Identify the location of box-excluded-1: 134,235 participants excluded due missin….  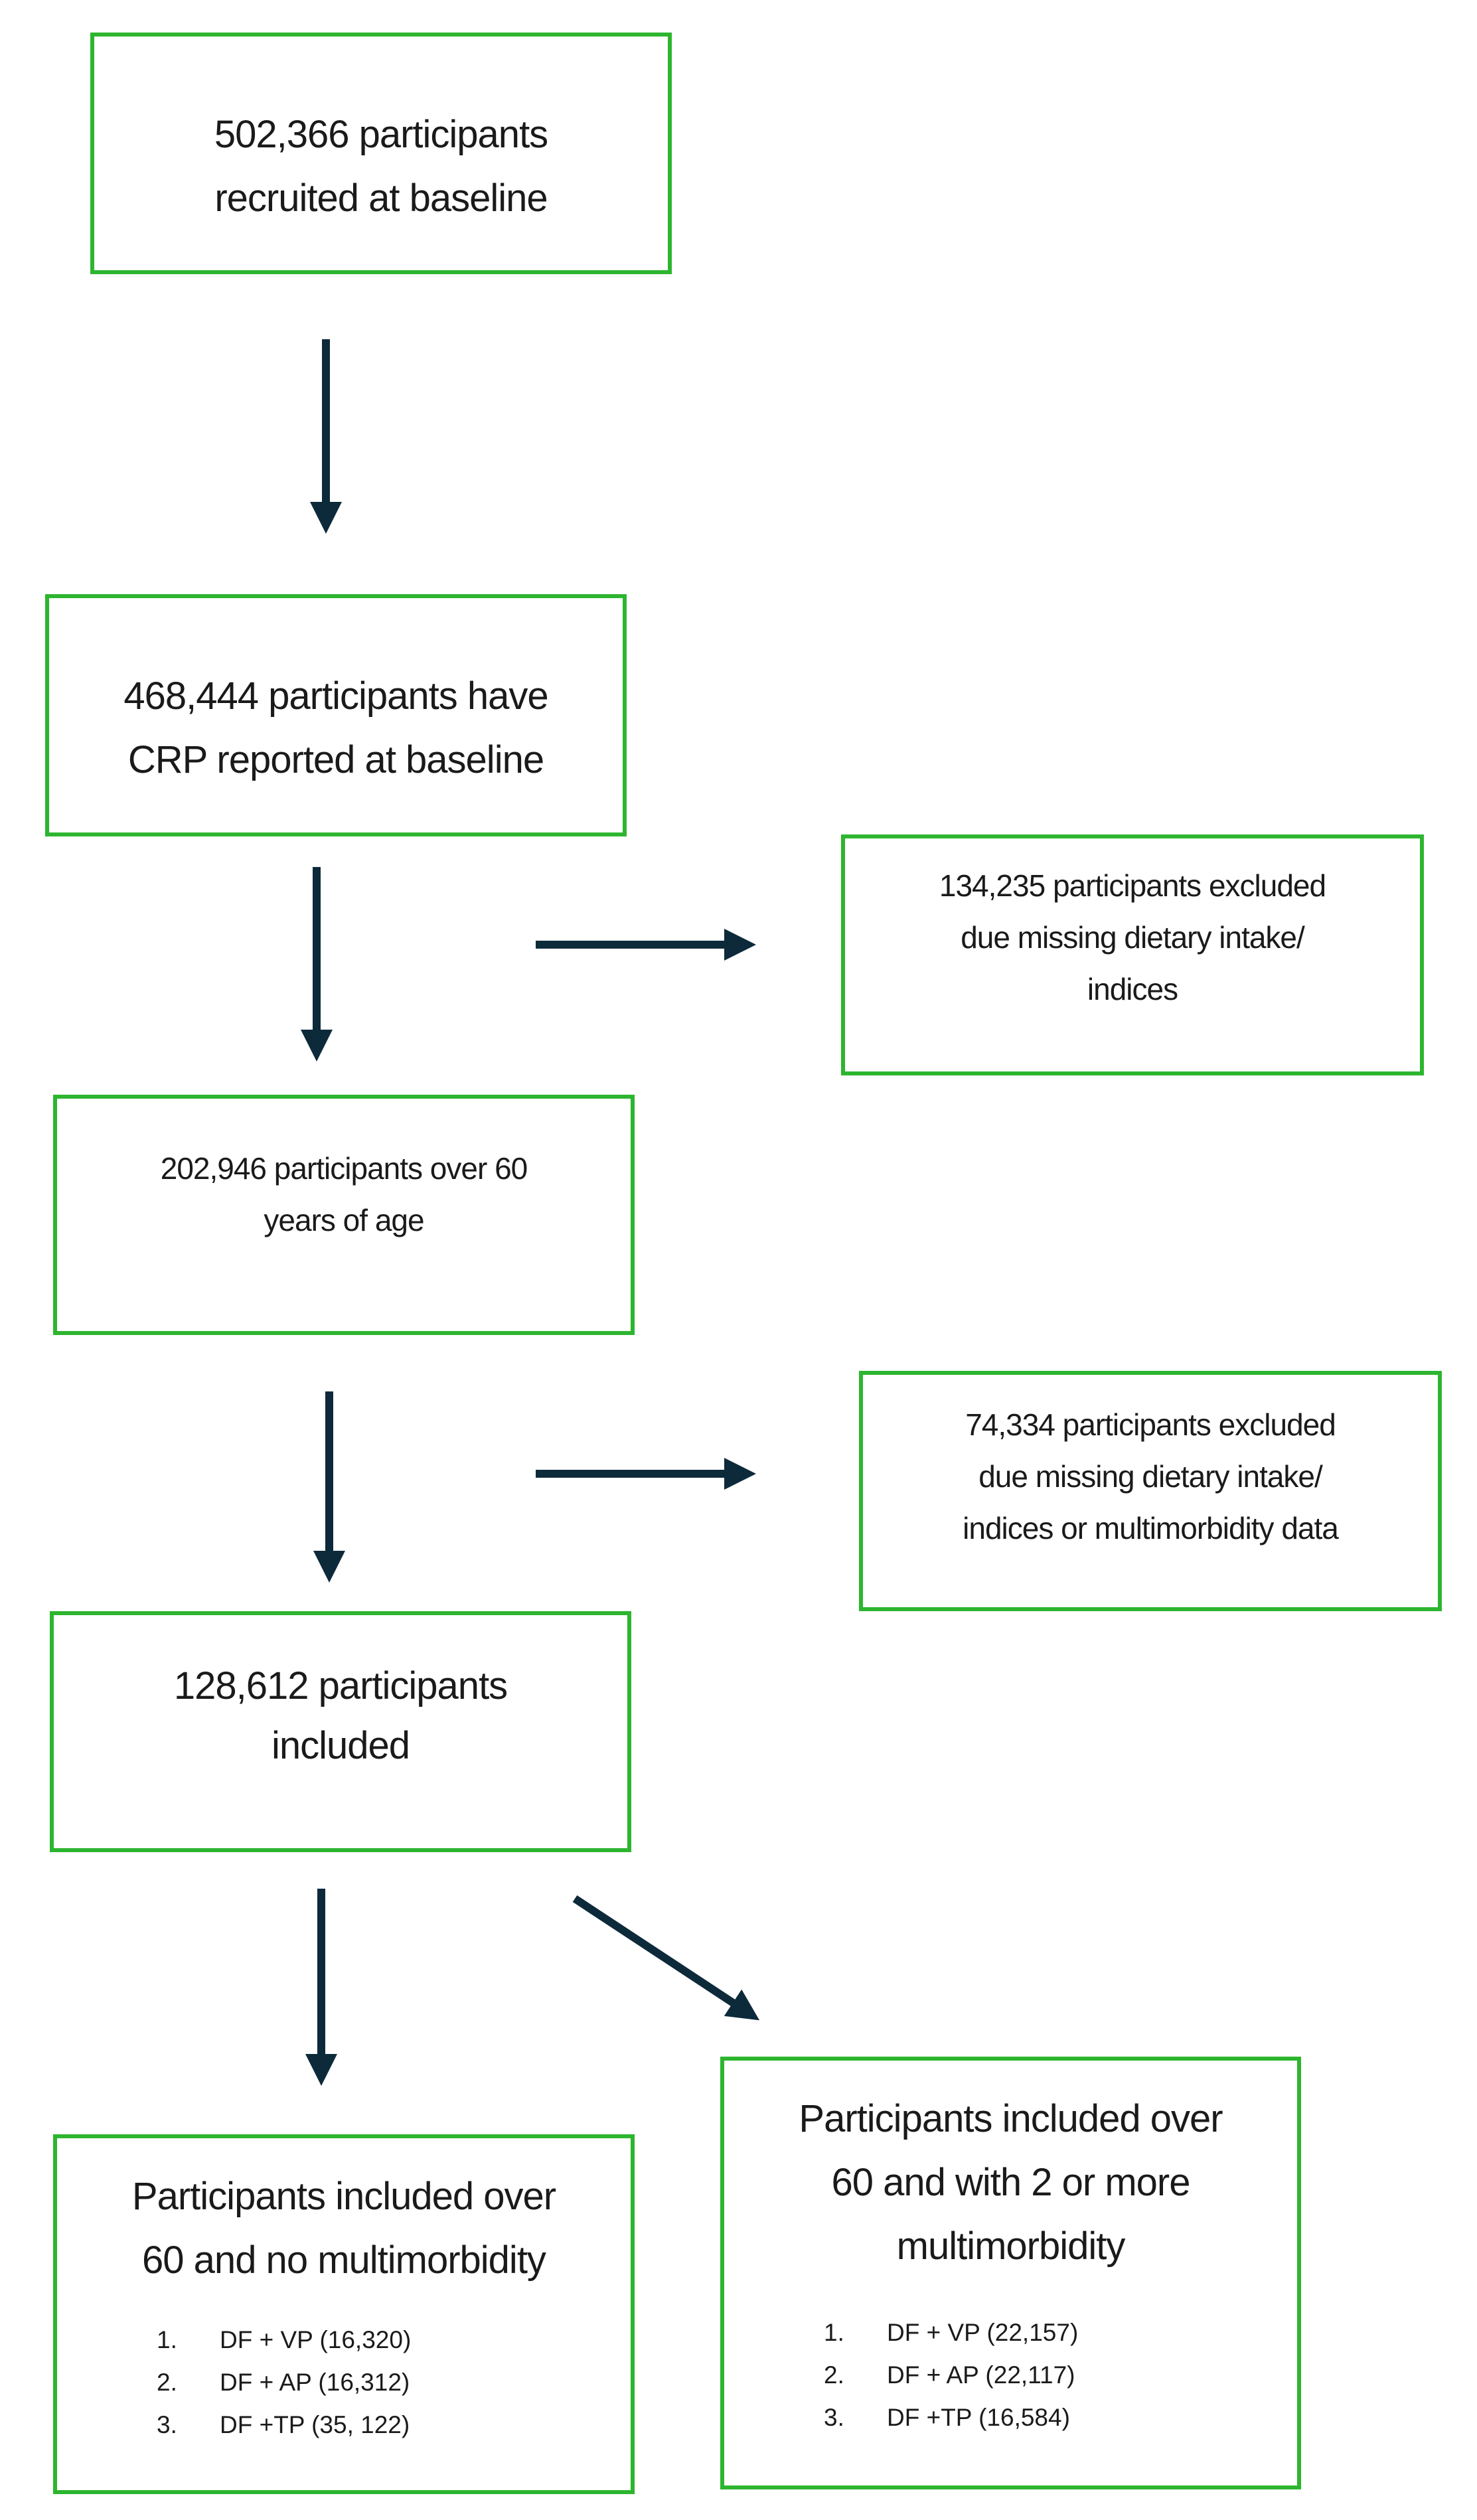
(1132, 954).